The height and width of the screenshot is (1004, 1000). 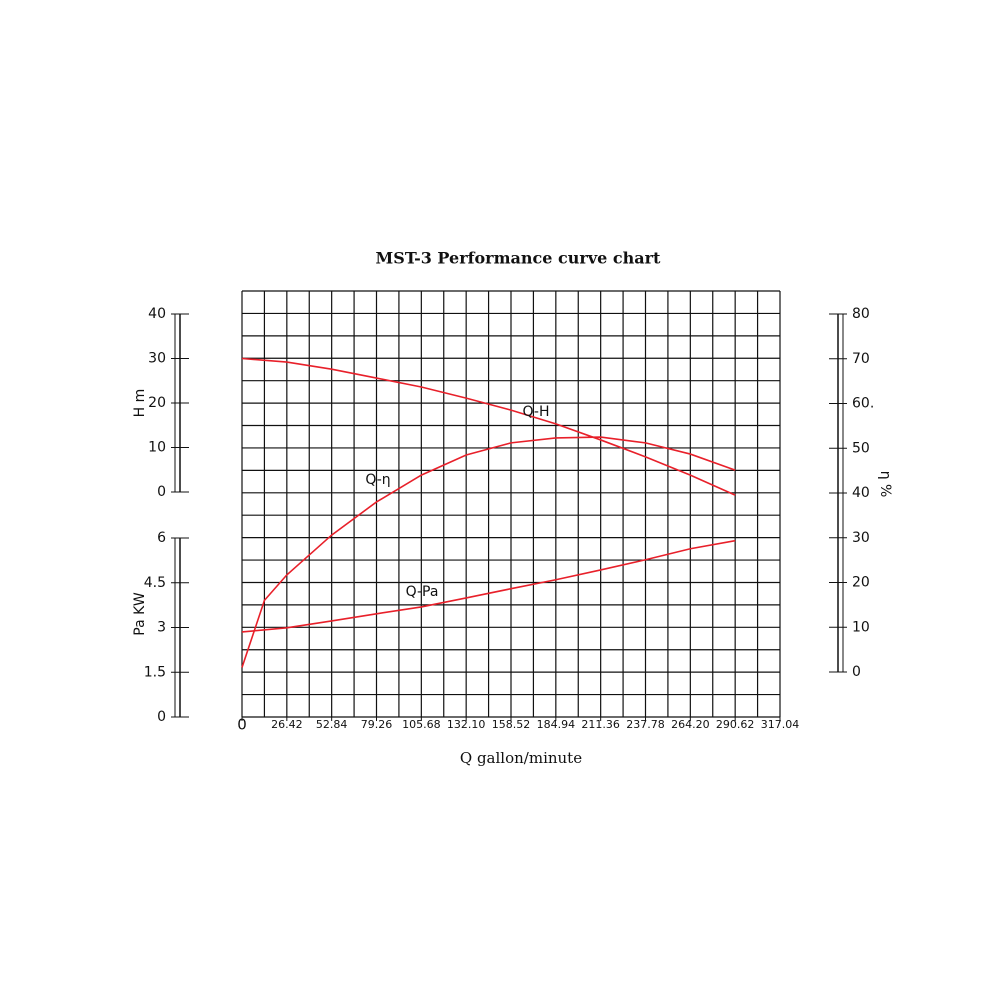 What do you see at coordinates (780, 724) in the screenshot?
I see `x-tick-label: 317.04` at bounding box center [780, 724].